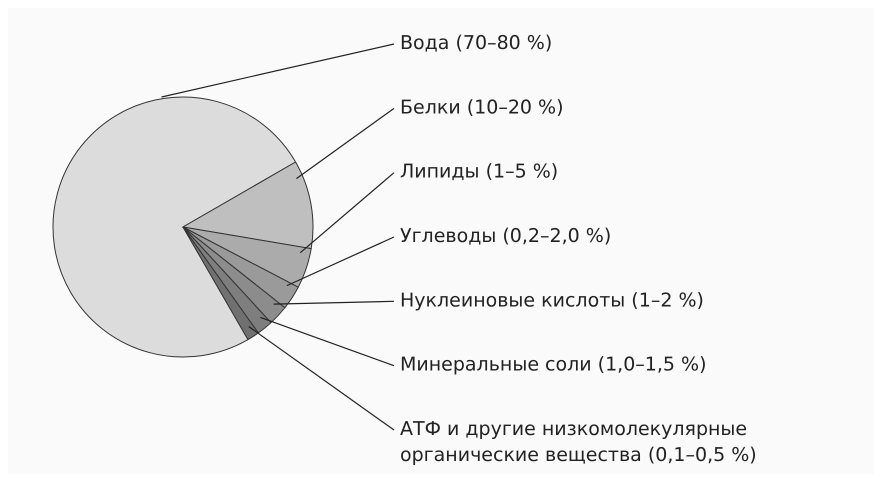  I want to click on slice-label: Углеводы (0,2–2,0 %), so click(506, 236).